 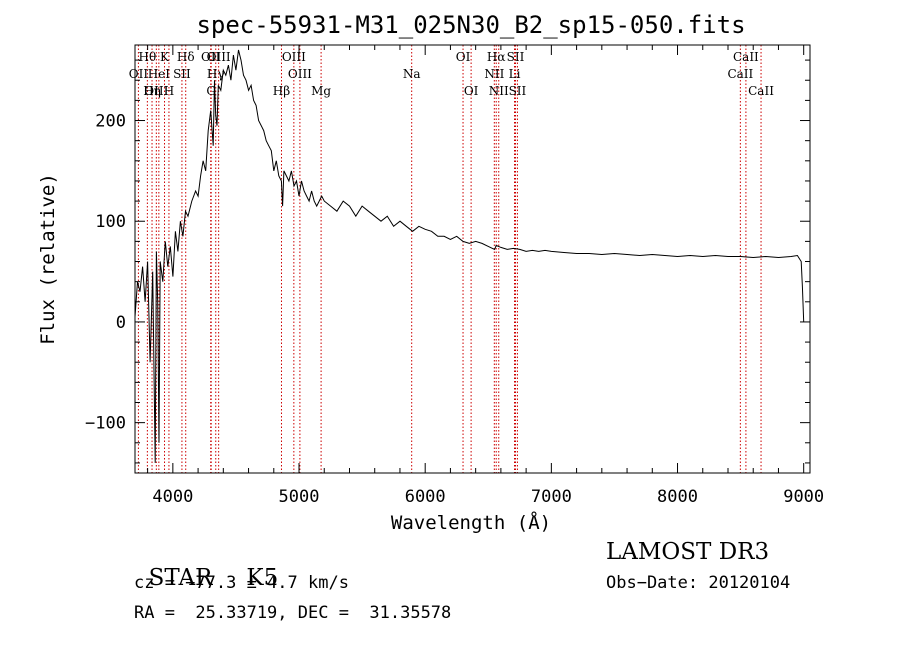 What do you see at coordinates (139, 74) in the screenshot?
I see `line-label-1: OII` at bounding box center [139, 74].